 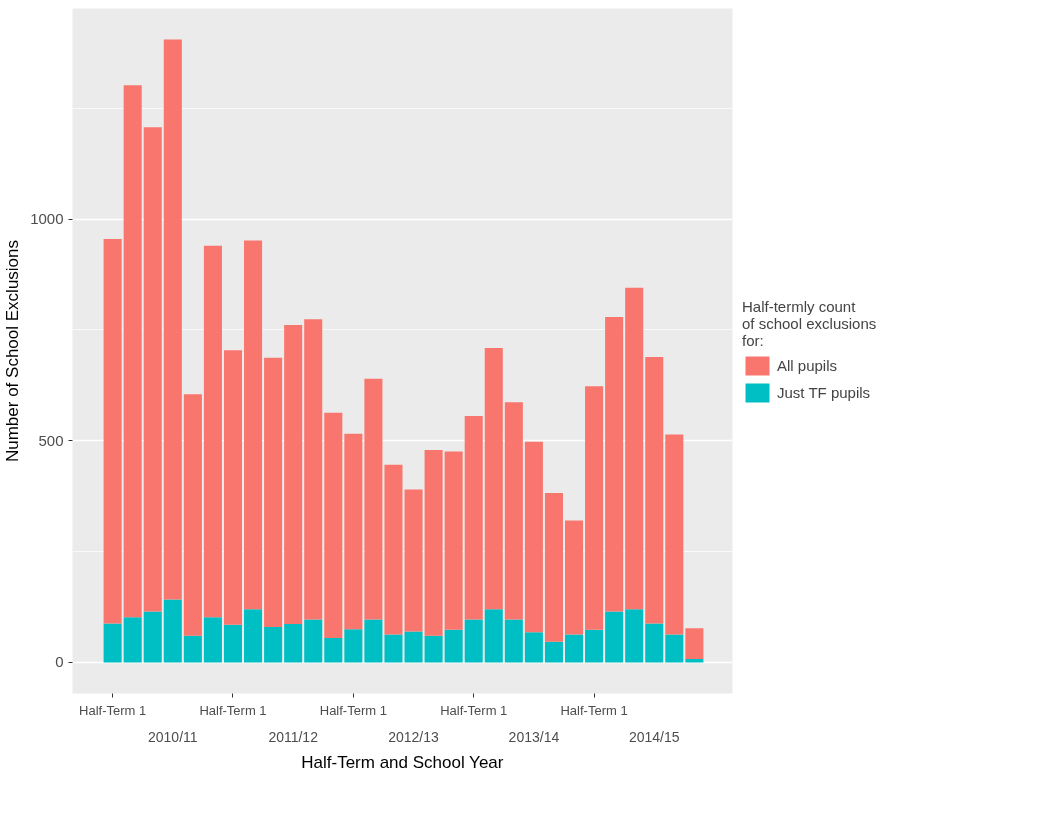 What do you see at coordinates (534, 736) in the screenshot?
I see `text: 2013/14` at bounding box center [534, 736].